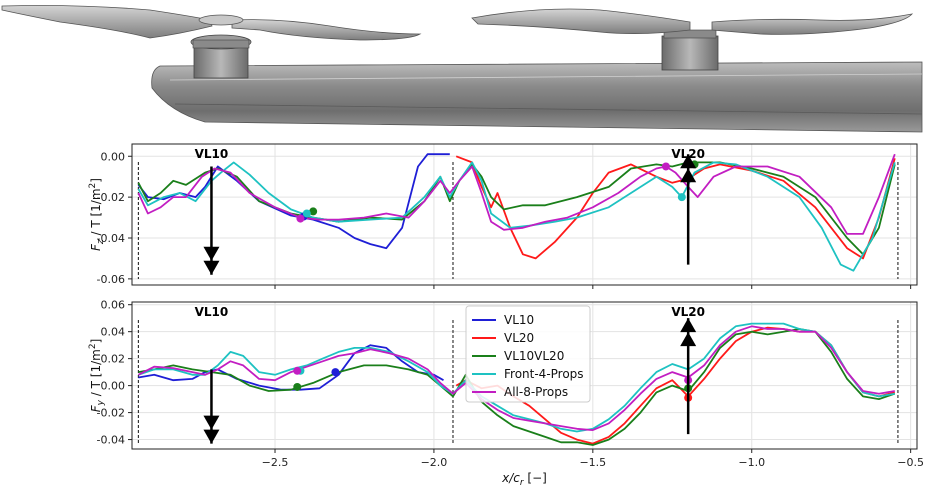 This screenshot has width=932, height=490. What do you see at coordinates (537, 97) in the screenshot?
I see `nacelle-body` at bounding box center [537, 97].